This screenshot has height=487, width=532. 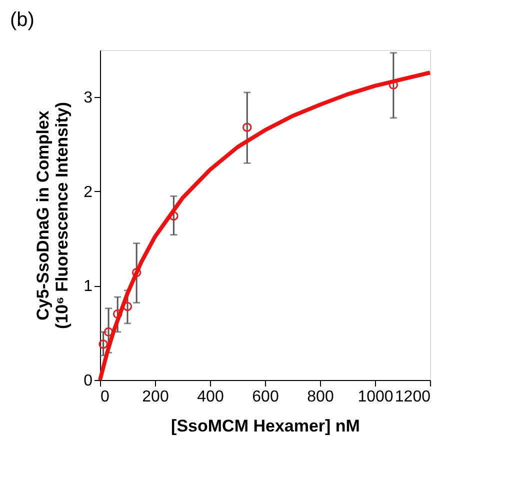 I want to click on x-tick-label: 200, so click(x=155, y=397).